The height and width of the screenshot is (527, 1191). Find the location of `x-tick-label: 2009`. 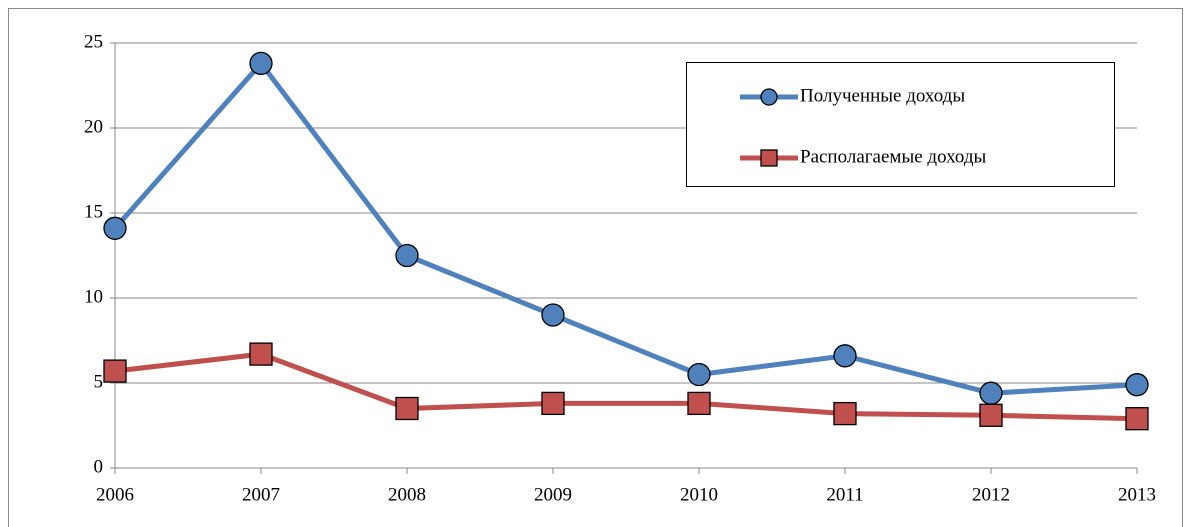

x-tick-label: 2009 is located at coordinates (553, 494).